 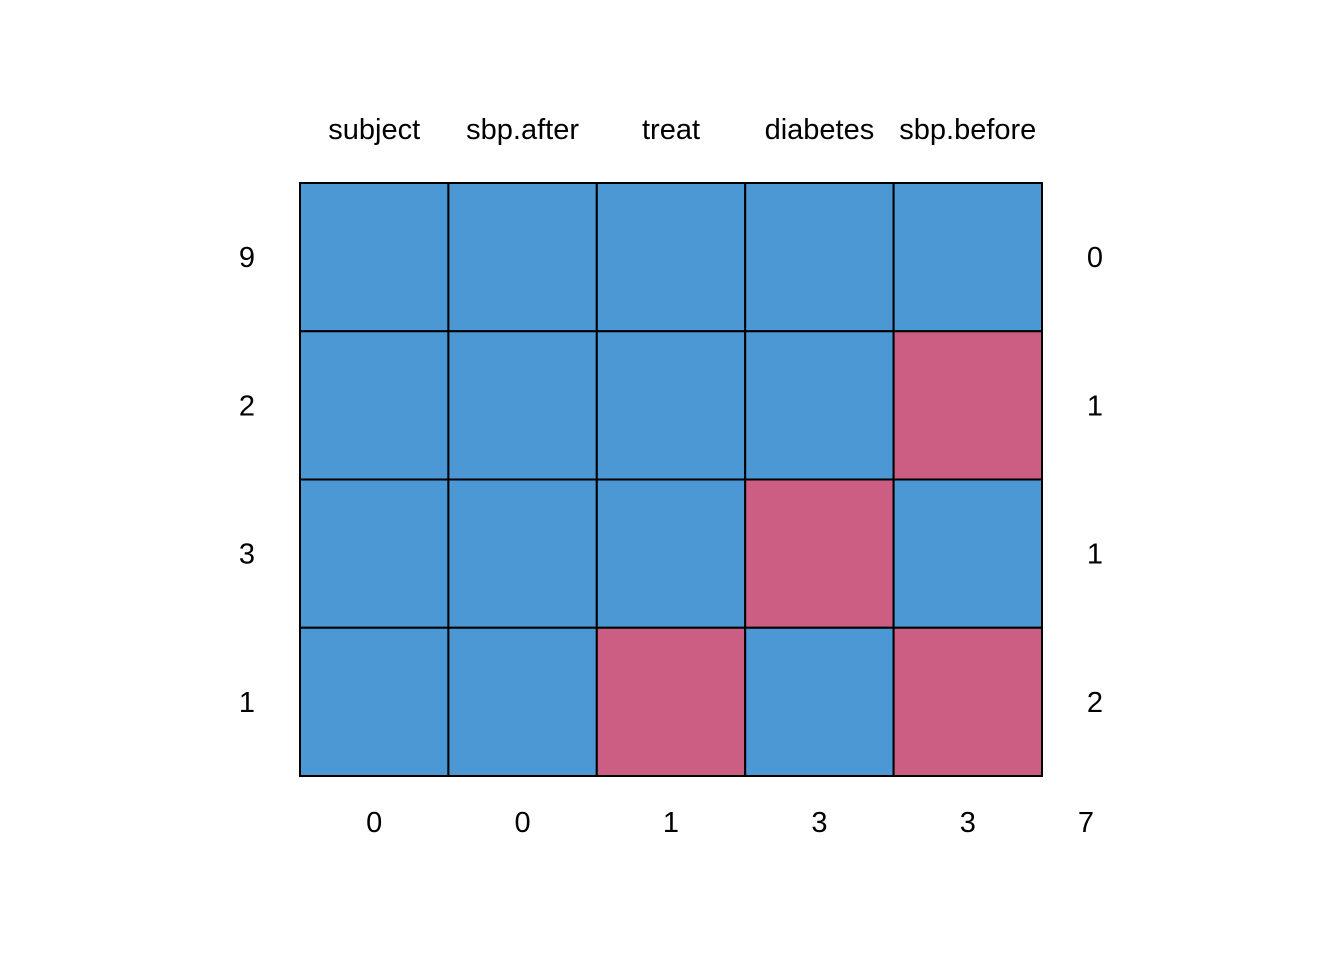 What do you see at coordinates (247, 406) in the screenshot?
I see `row-count-label: 2` at bounding box center [247, 406].